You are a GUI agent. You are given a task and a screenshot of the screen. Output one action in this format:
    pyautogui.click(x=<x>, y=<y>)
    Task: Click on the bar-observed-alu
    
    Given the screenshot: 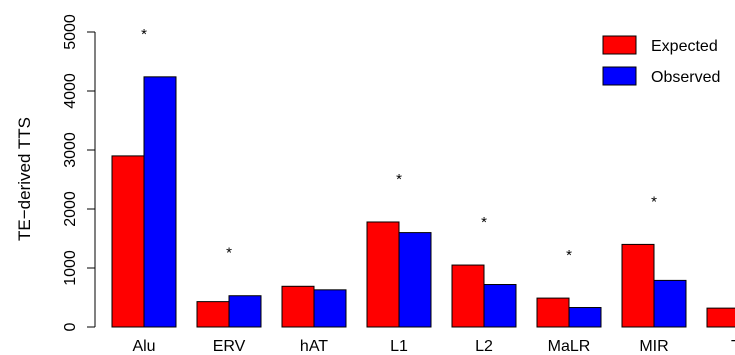 What is the action you would take?
    pyautogui.click(x=160, y=202)
    